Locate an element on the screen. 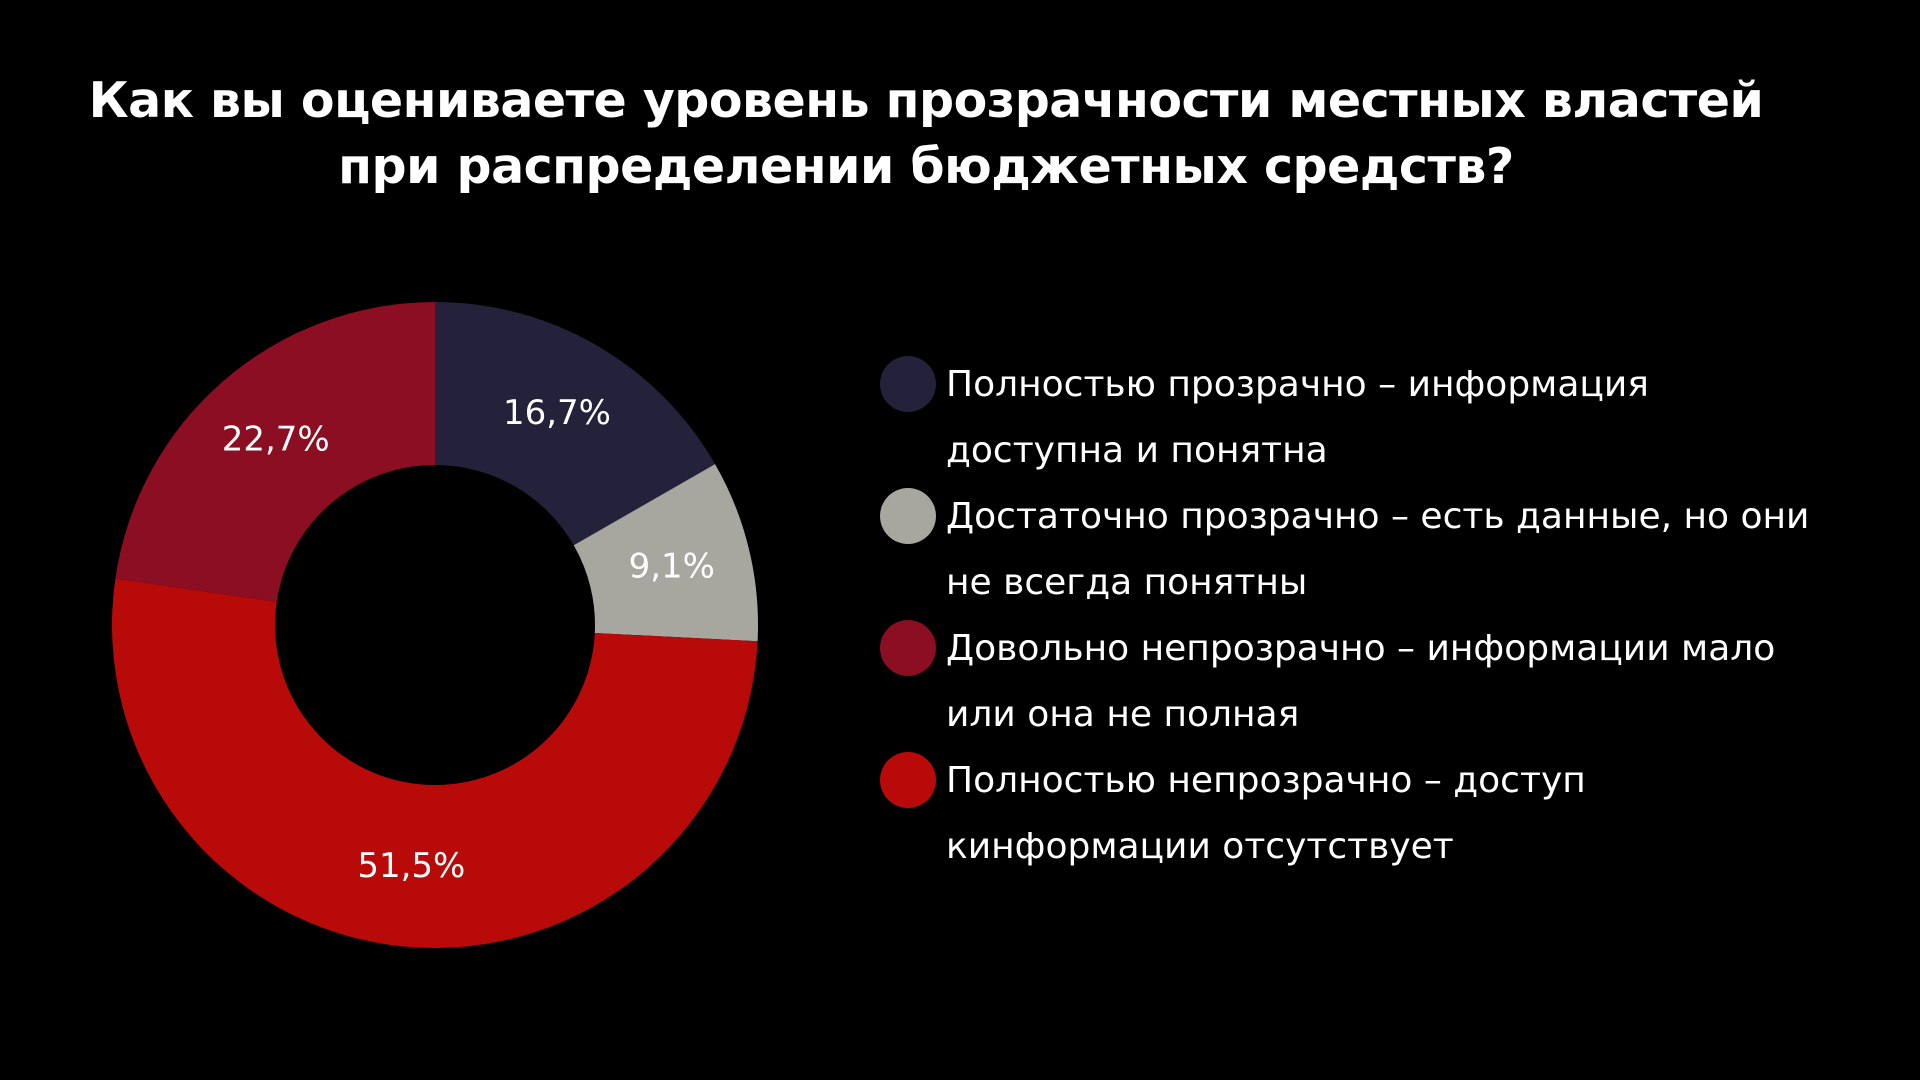 The height and width of the screenshot is (1080, 1920). legend-label-line: Полностью прозрачно – информация is located at coordinates (1297, 384).